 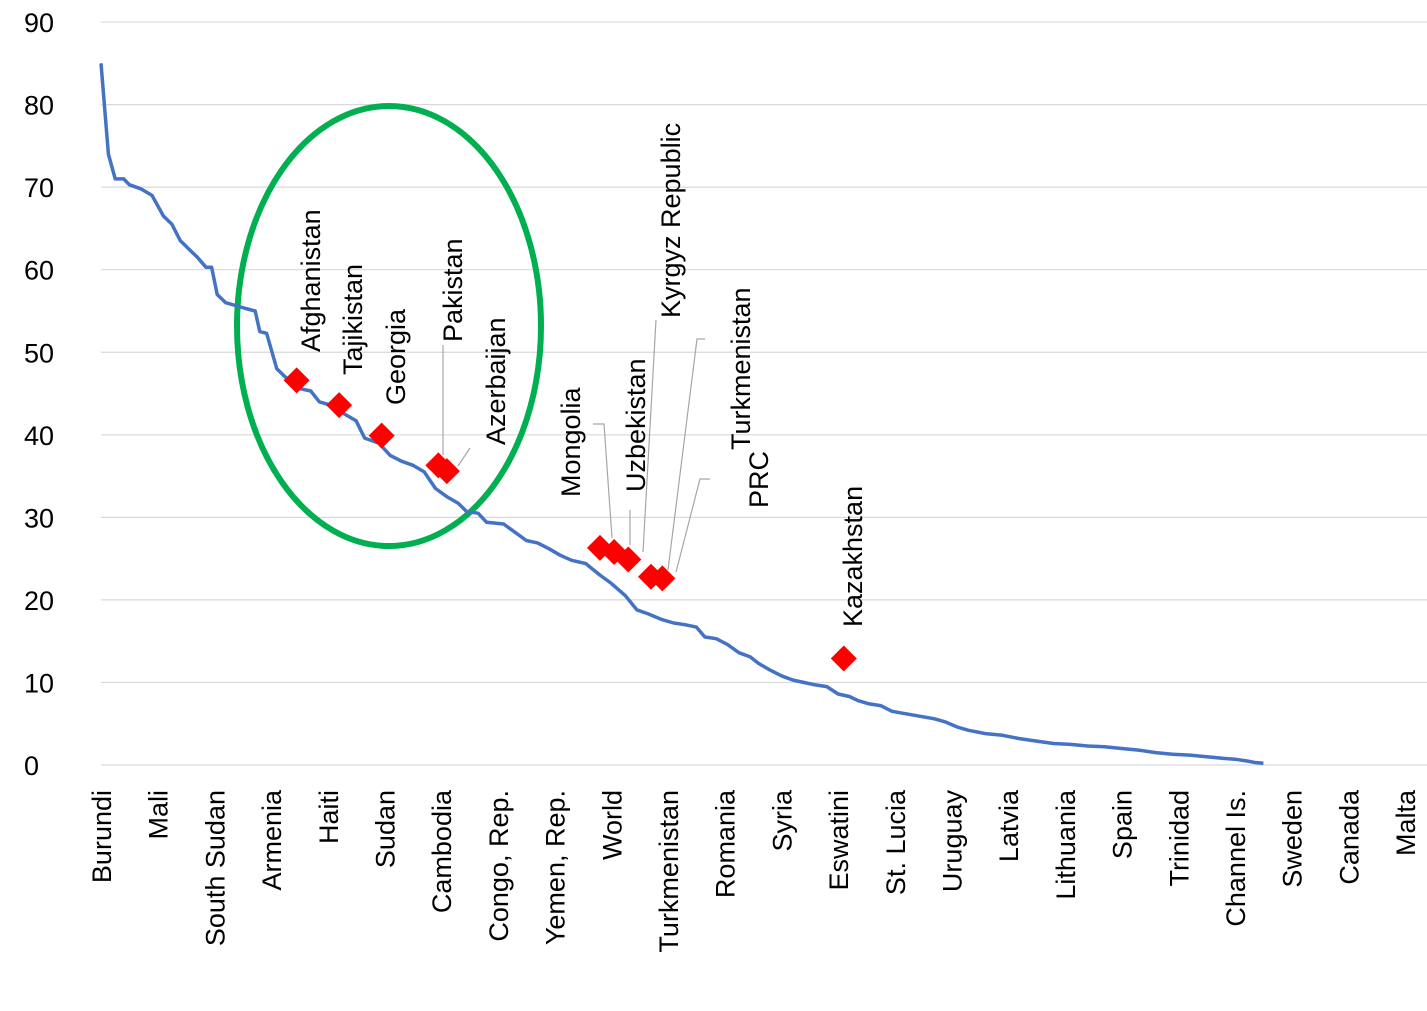 What do you see at coordinates (571, 441) in the screenshot?
I see `highlight-label: Mongolia` at bounding box center [571, 441].